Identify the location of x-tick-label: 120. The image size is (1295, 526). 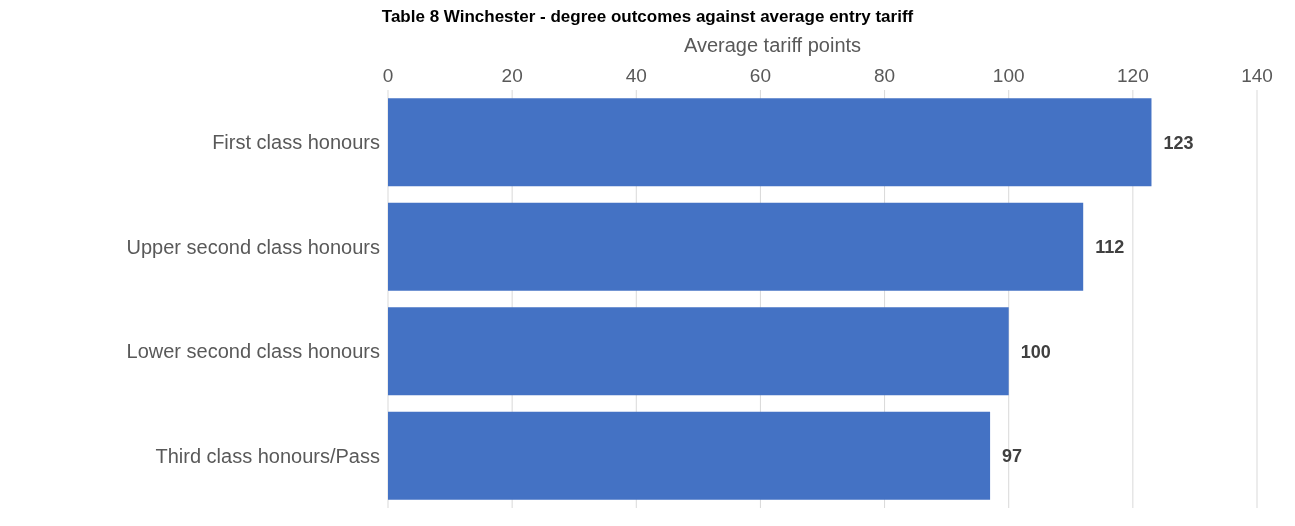
(1133, 75).